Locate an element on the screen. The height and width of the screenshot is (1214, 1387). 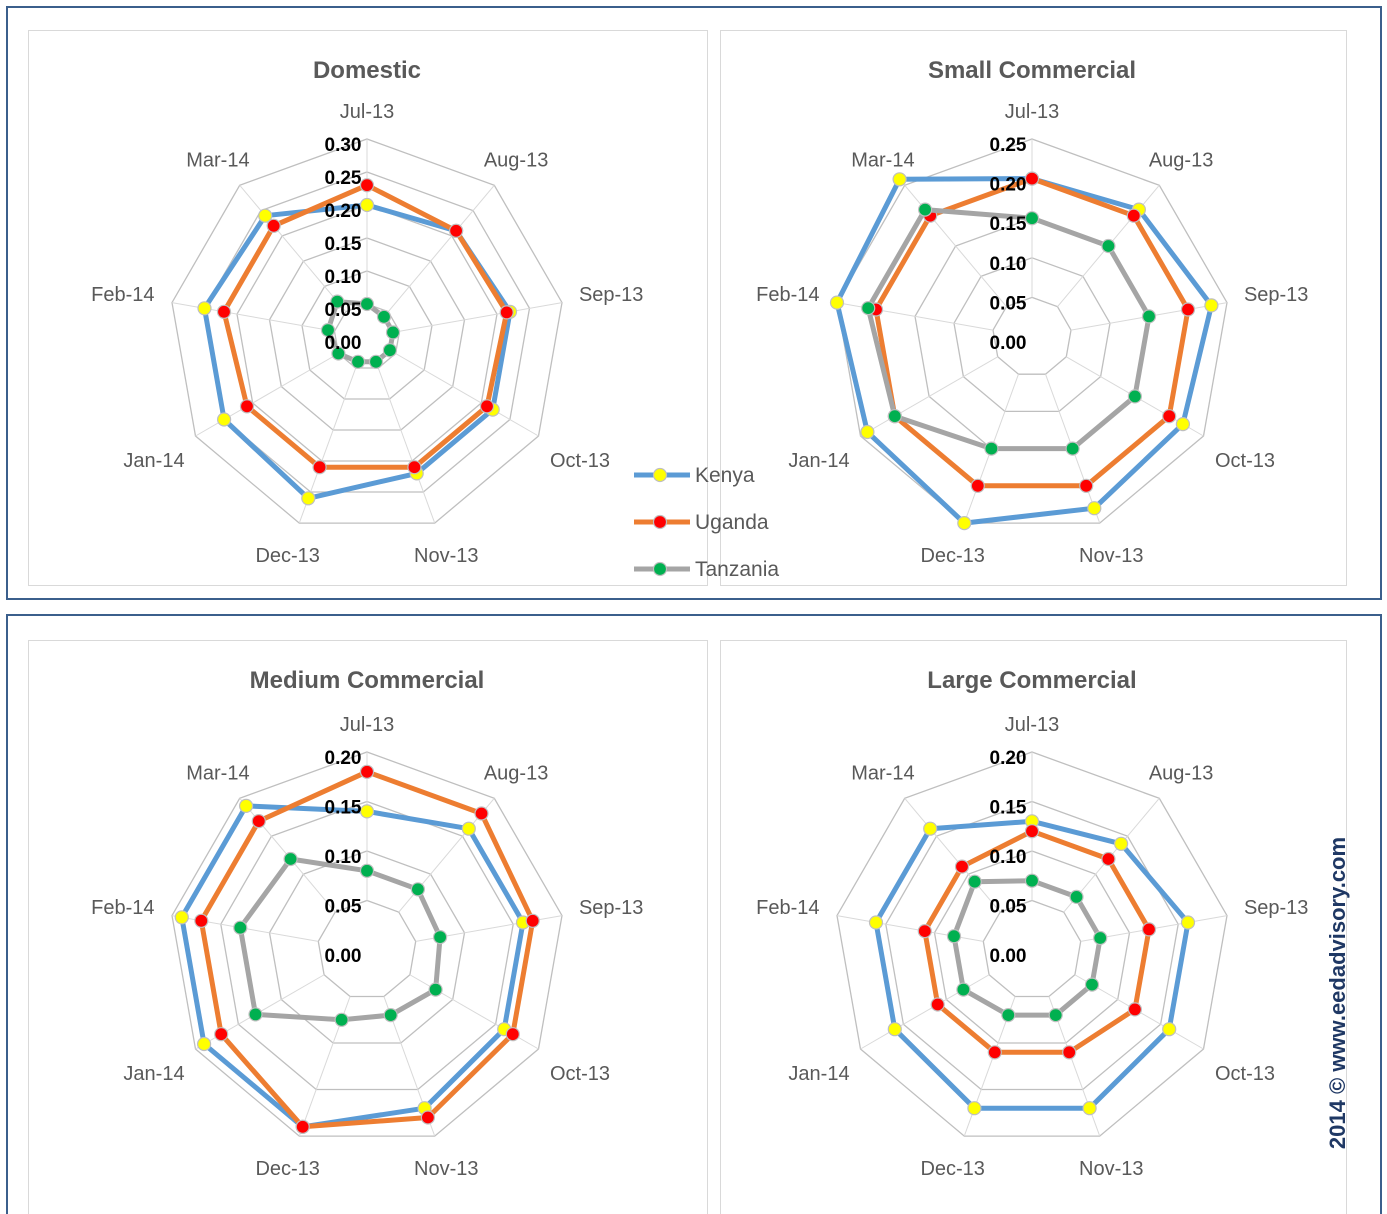
series-kenya is located at coordinates (1032, 965).